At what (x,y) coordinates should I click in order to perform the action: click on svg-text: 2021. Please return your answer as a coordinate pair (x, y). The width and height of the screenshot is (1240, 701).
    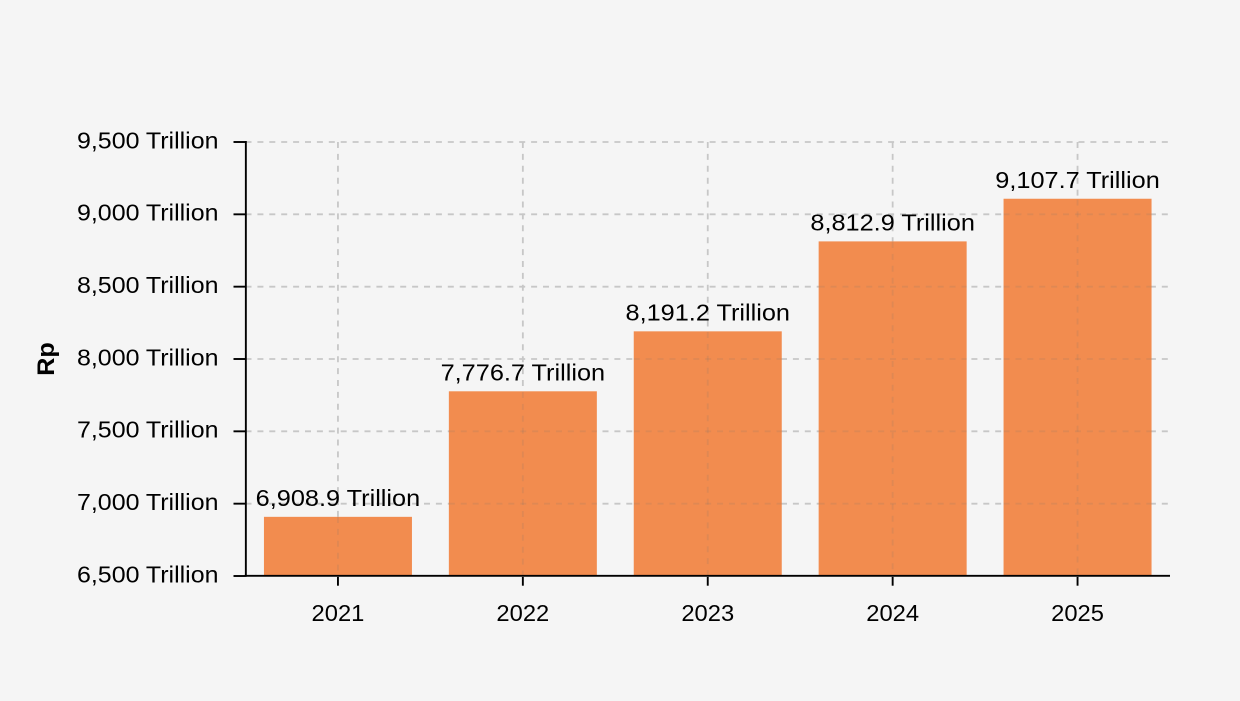
    Looking at the image, I should click on (338, 613).